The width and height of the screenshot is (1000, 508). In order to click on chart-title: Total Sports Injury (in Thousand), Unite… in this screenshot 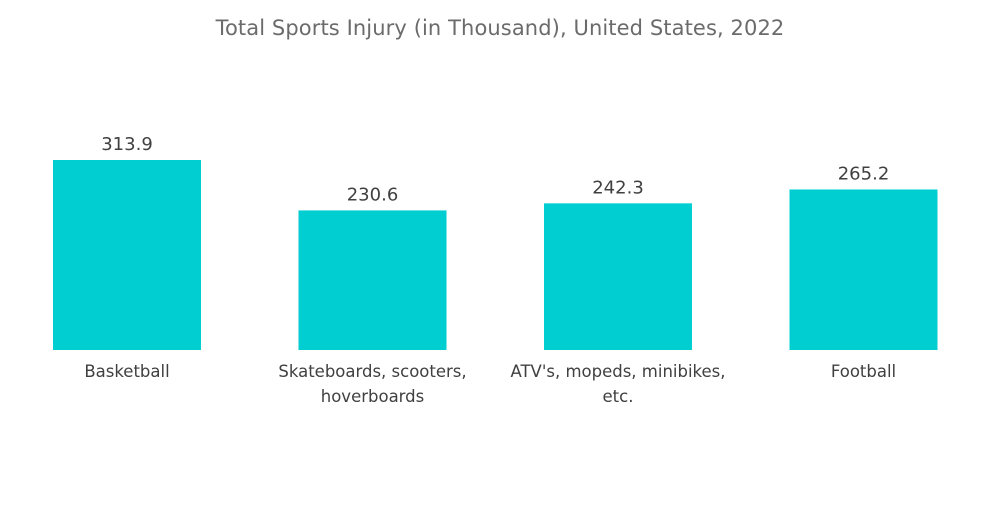, I will do `click(500, 28)`.